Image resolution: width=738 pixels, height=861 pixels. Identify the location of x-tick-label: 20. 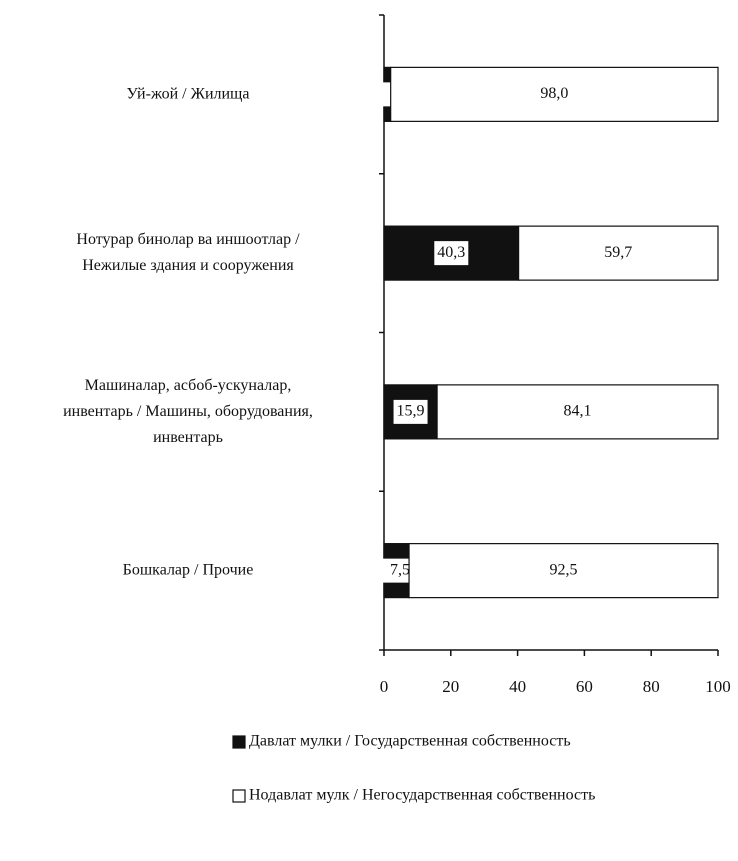
(450, 686).